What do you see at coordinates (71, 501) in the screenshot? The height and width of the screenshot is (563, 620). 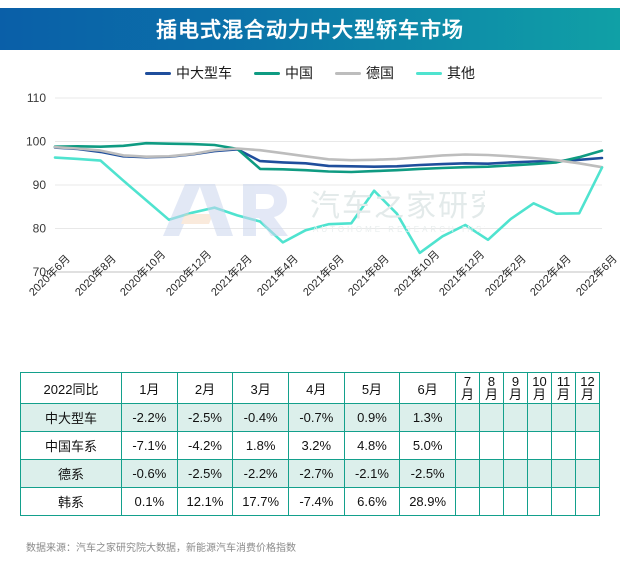 I see `table-row-label: 韩系` at bounding box center [71, 501].